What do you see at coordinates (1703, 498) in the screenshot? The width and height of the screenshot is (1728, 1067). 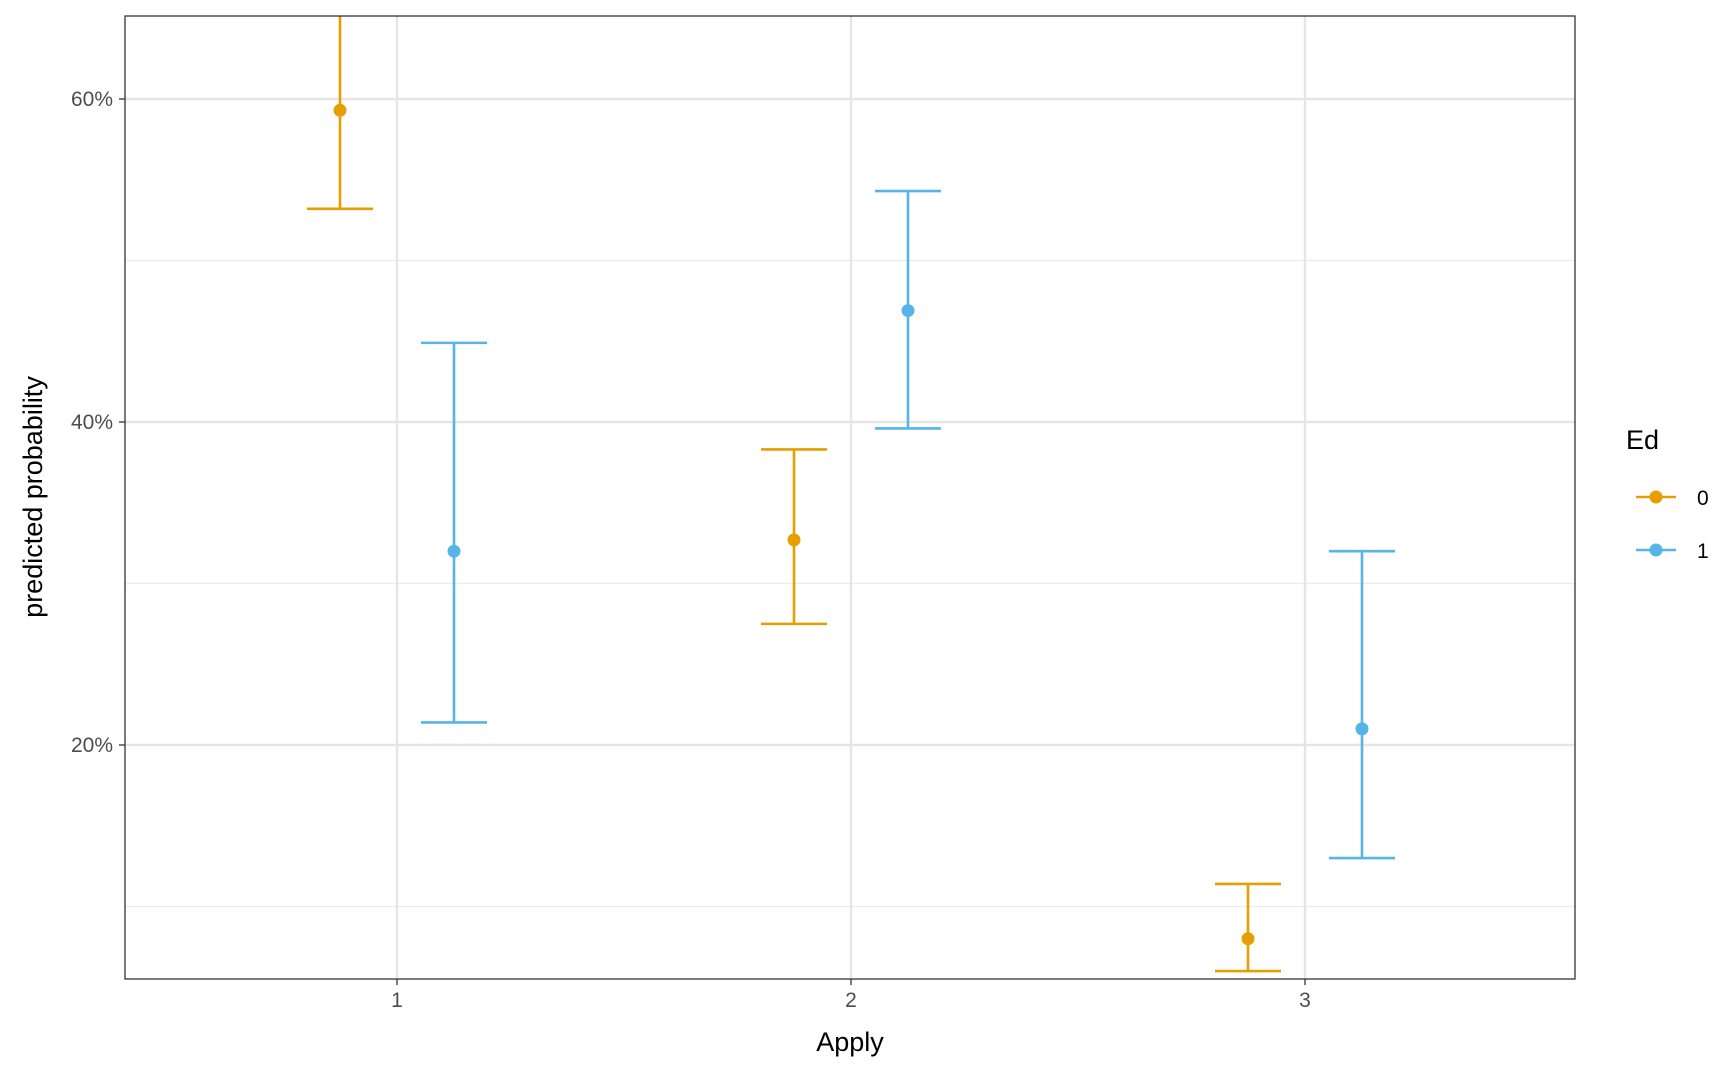 I see `legend-label: 0` at bounding box center [1703, 498].